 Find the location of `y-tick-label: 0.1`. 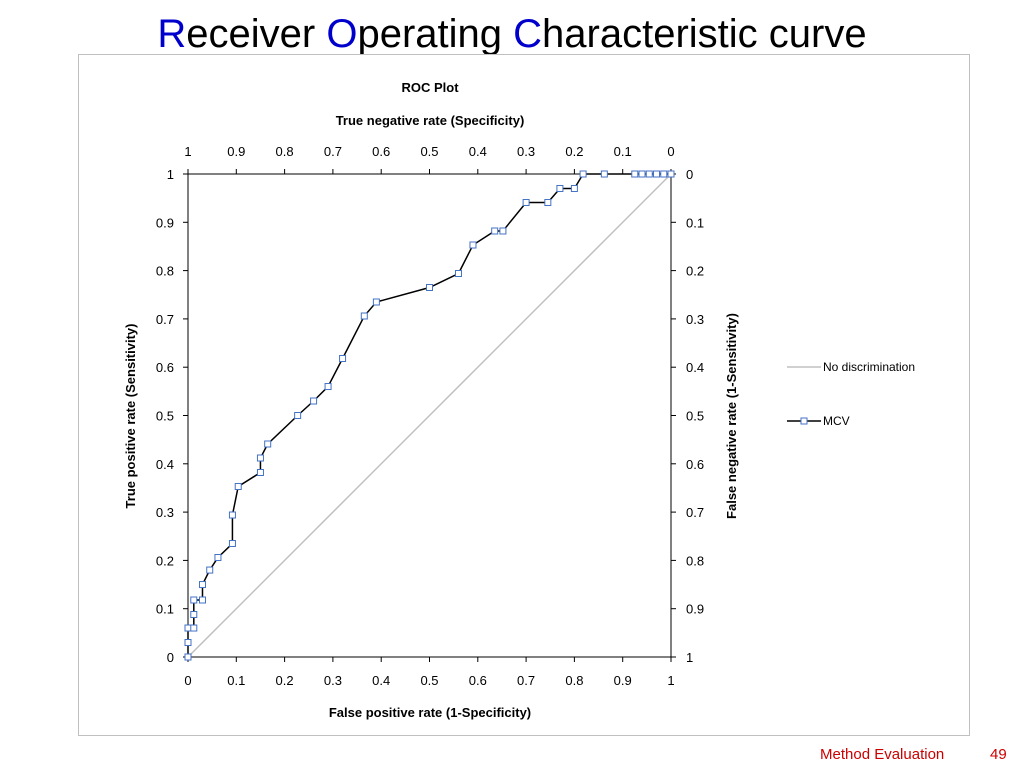

y-tick-label: 0.1 is located at coordinates (165, 609).